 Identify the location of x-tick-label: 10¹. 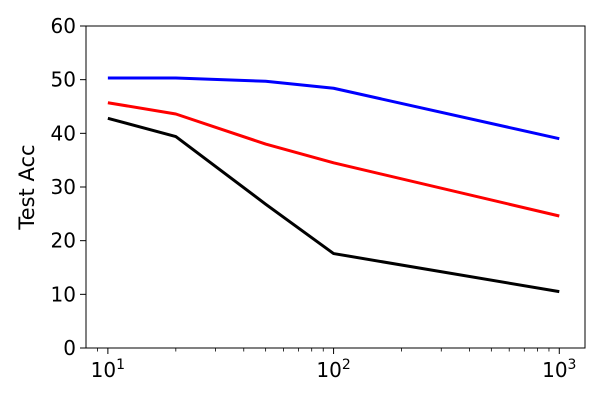
(108, 369).